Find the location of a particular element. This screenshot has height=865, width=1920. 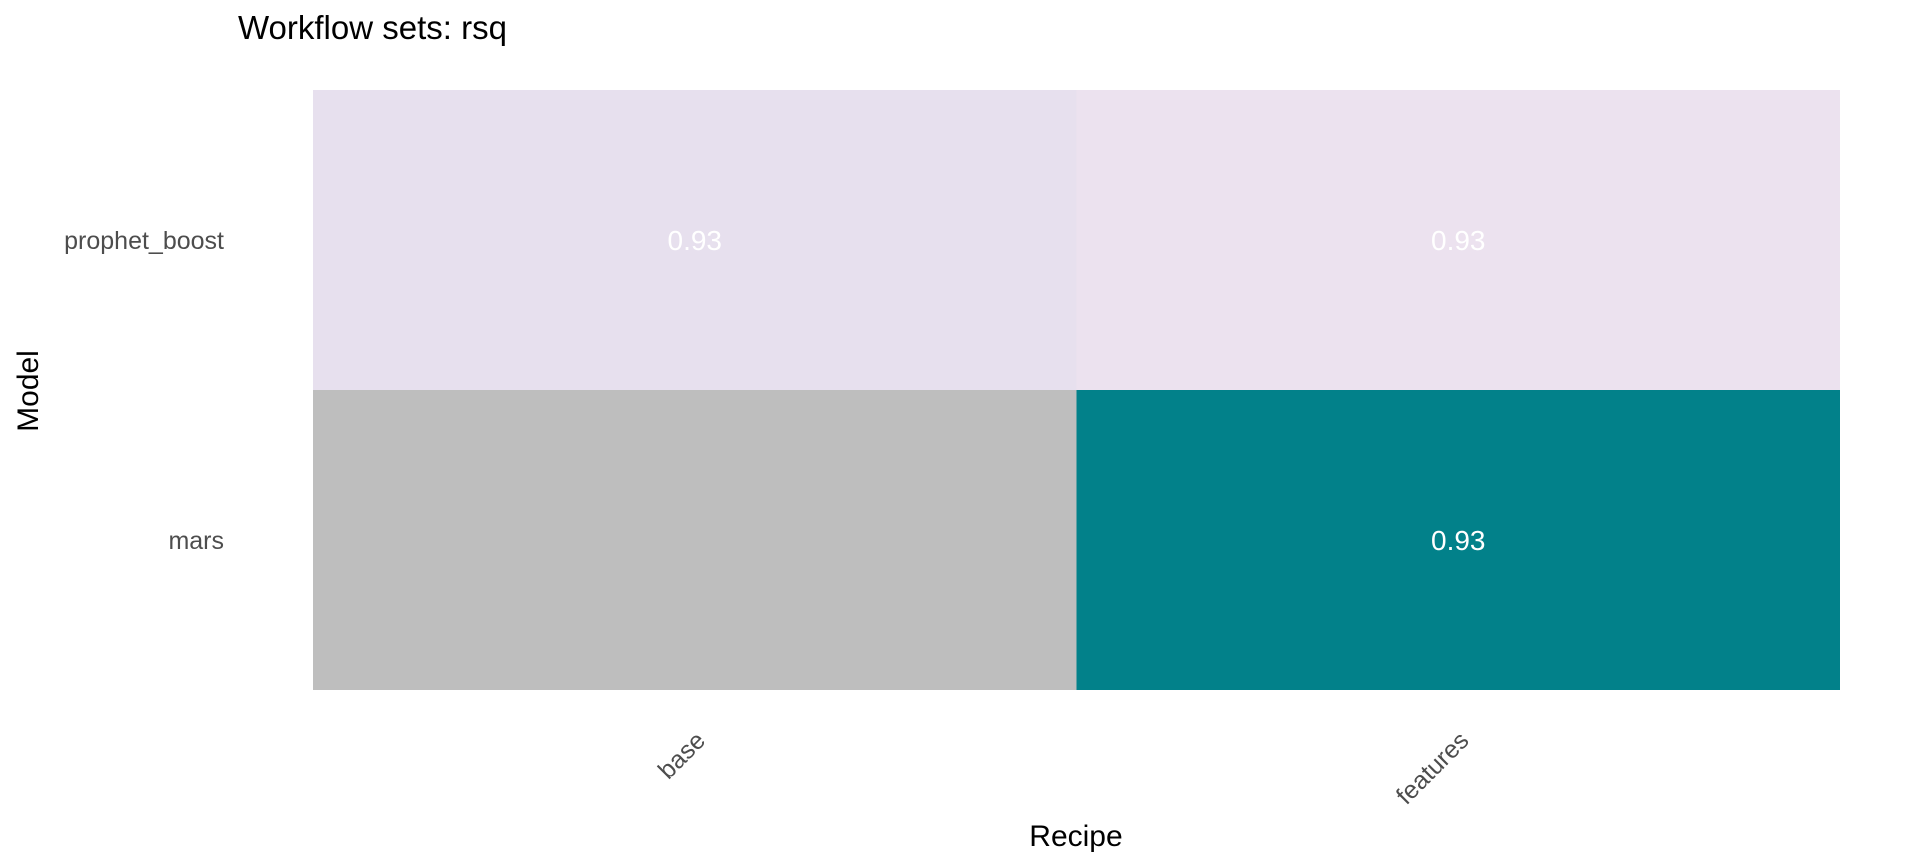

y-tick-label: prophet_boost is located at coordinates (144, 241).